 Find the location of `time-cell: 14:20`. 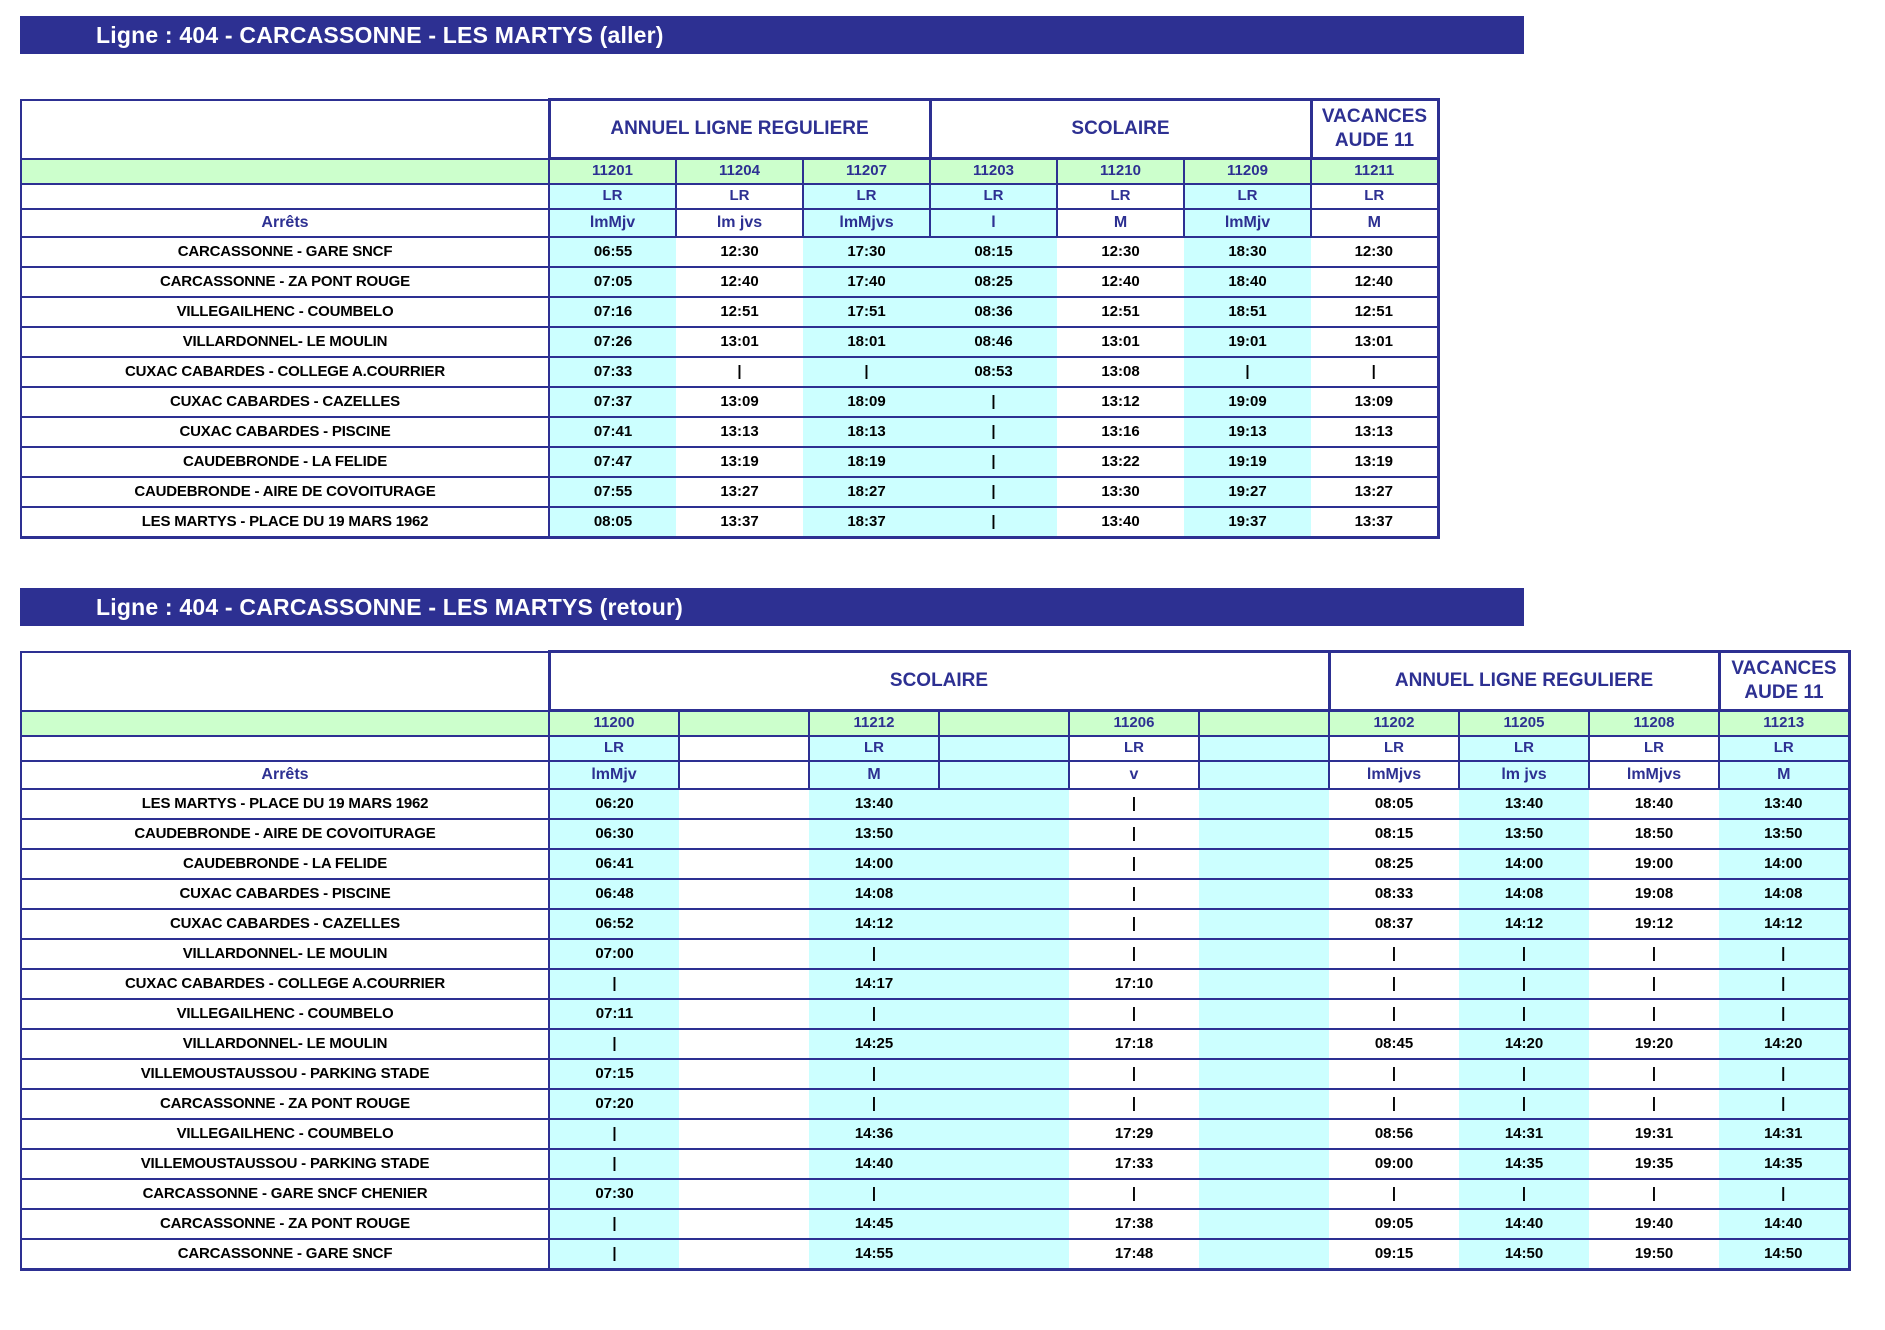

time-cell: 14:20 is located at coordinates (1785, 1044).